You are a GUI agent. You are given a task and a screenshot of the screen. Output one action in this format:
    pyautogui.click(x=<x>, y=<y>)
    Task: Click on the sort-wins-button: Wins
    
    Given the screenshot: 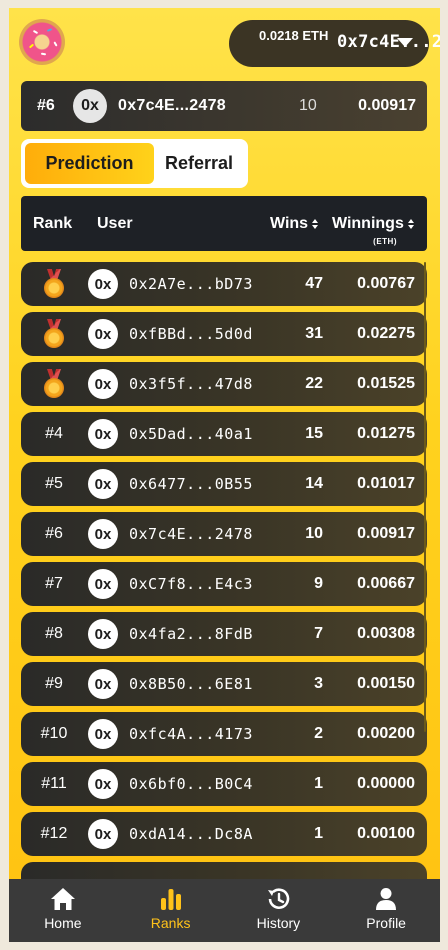 What is the action you would take?
    pyautogui.click(x=294, y=224)
    